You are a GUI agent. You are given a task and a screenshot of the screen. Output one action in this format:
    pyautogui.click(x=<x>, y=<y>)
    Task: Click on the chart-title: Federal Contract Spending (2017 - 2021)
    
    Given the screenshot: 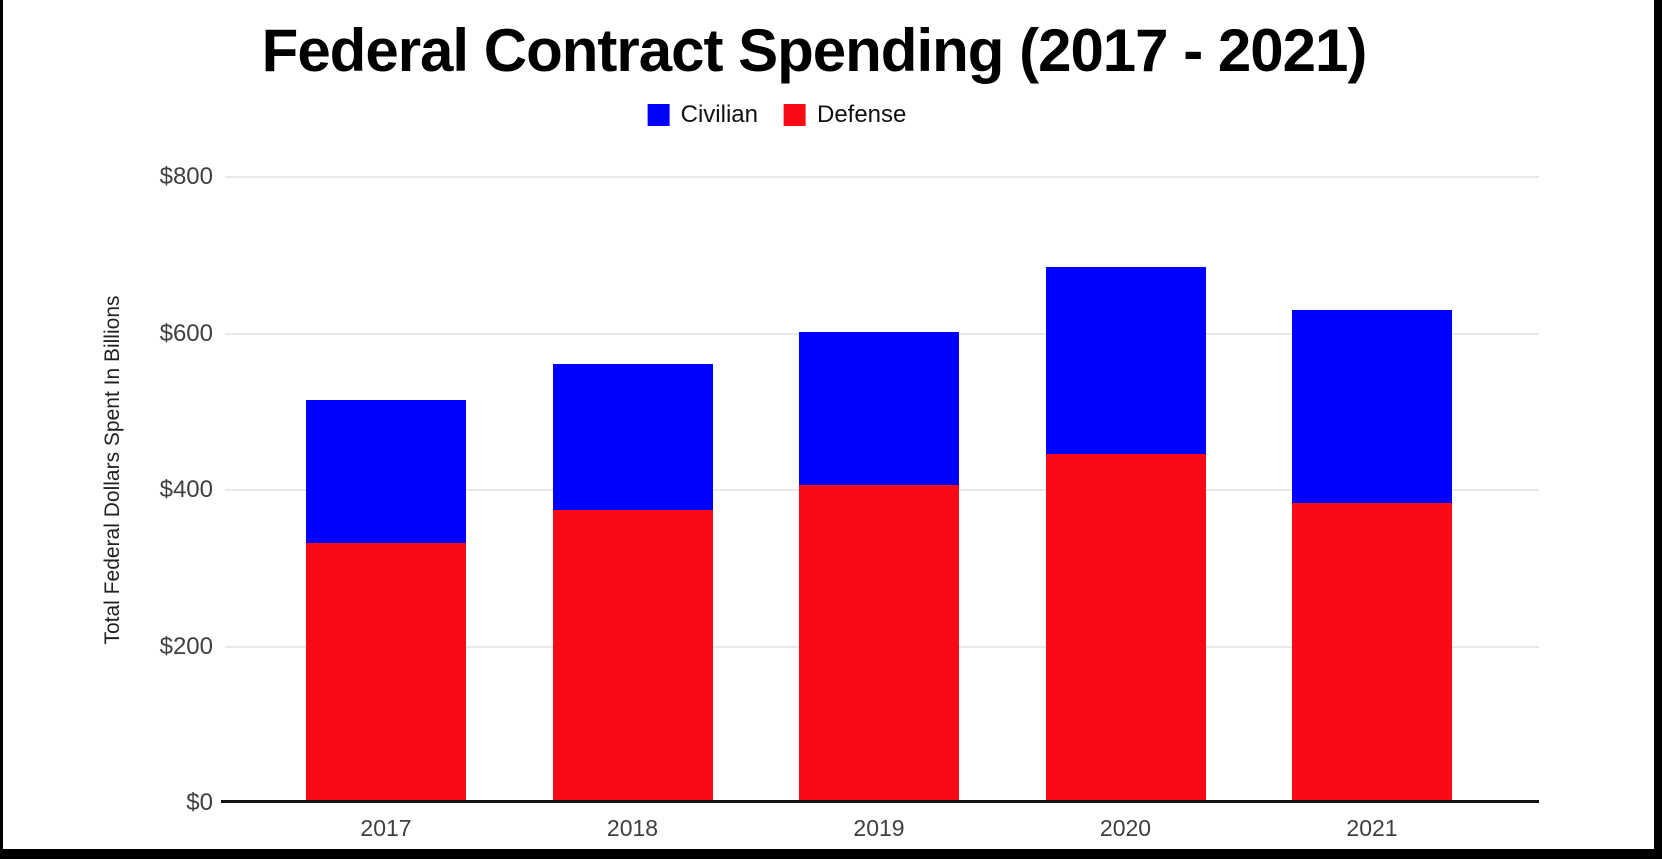 What is the action you would take?
    pyautogui.click(x=814, y=50)
    